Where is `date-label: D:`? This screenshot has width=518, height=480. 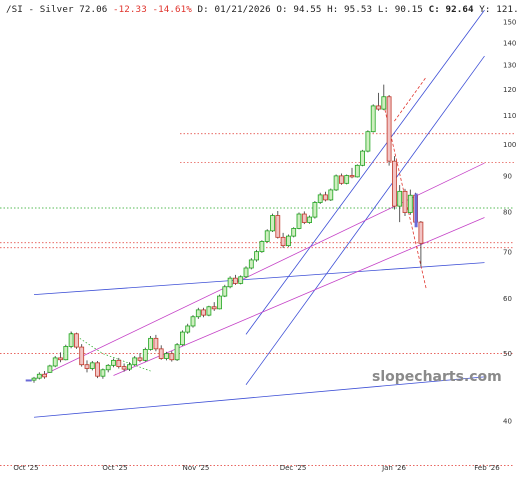 date-label: D: is located at coordinates (203, 9).